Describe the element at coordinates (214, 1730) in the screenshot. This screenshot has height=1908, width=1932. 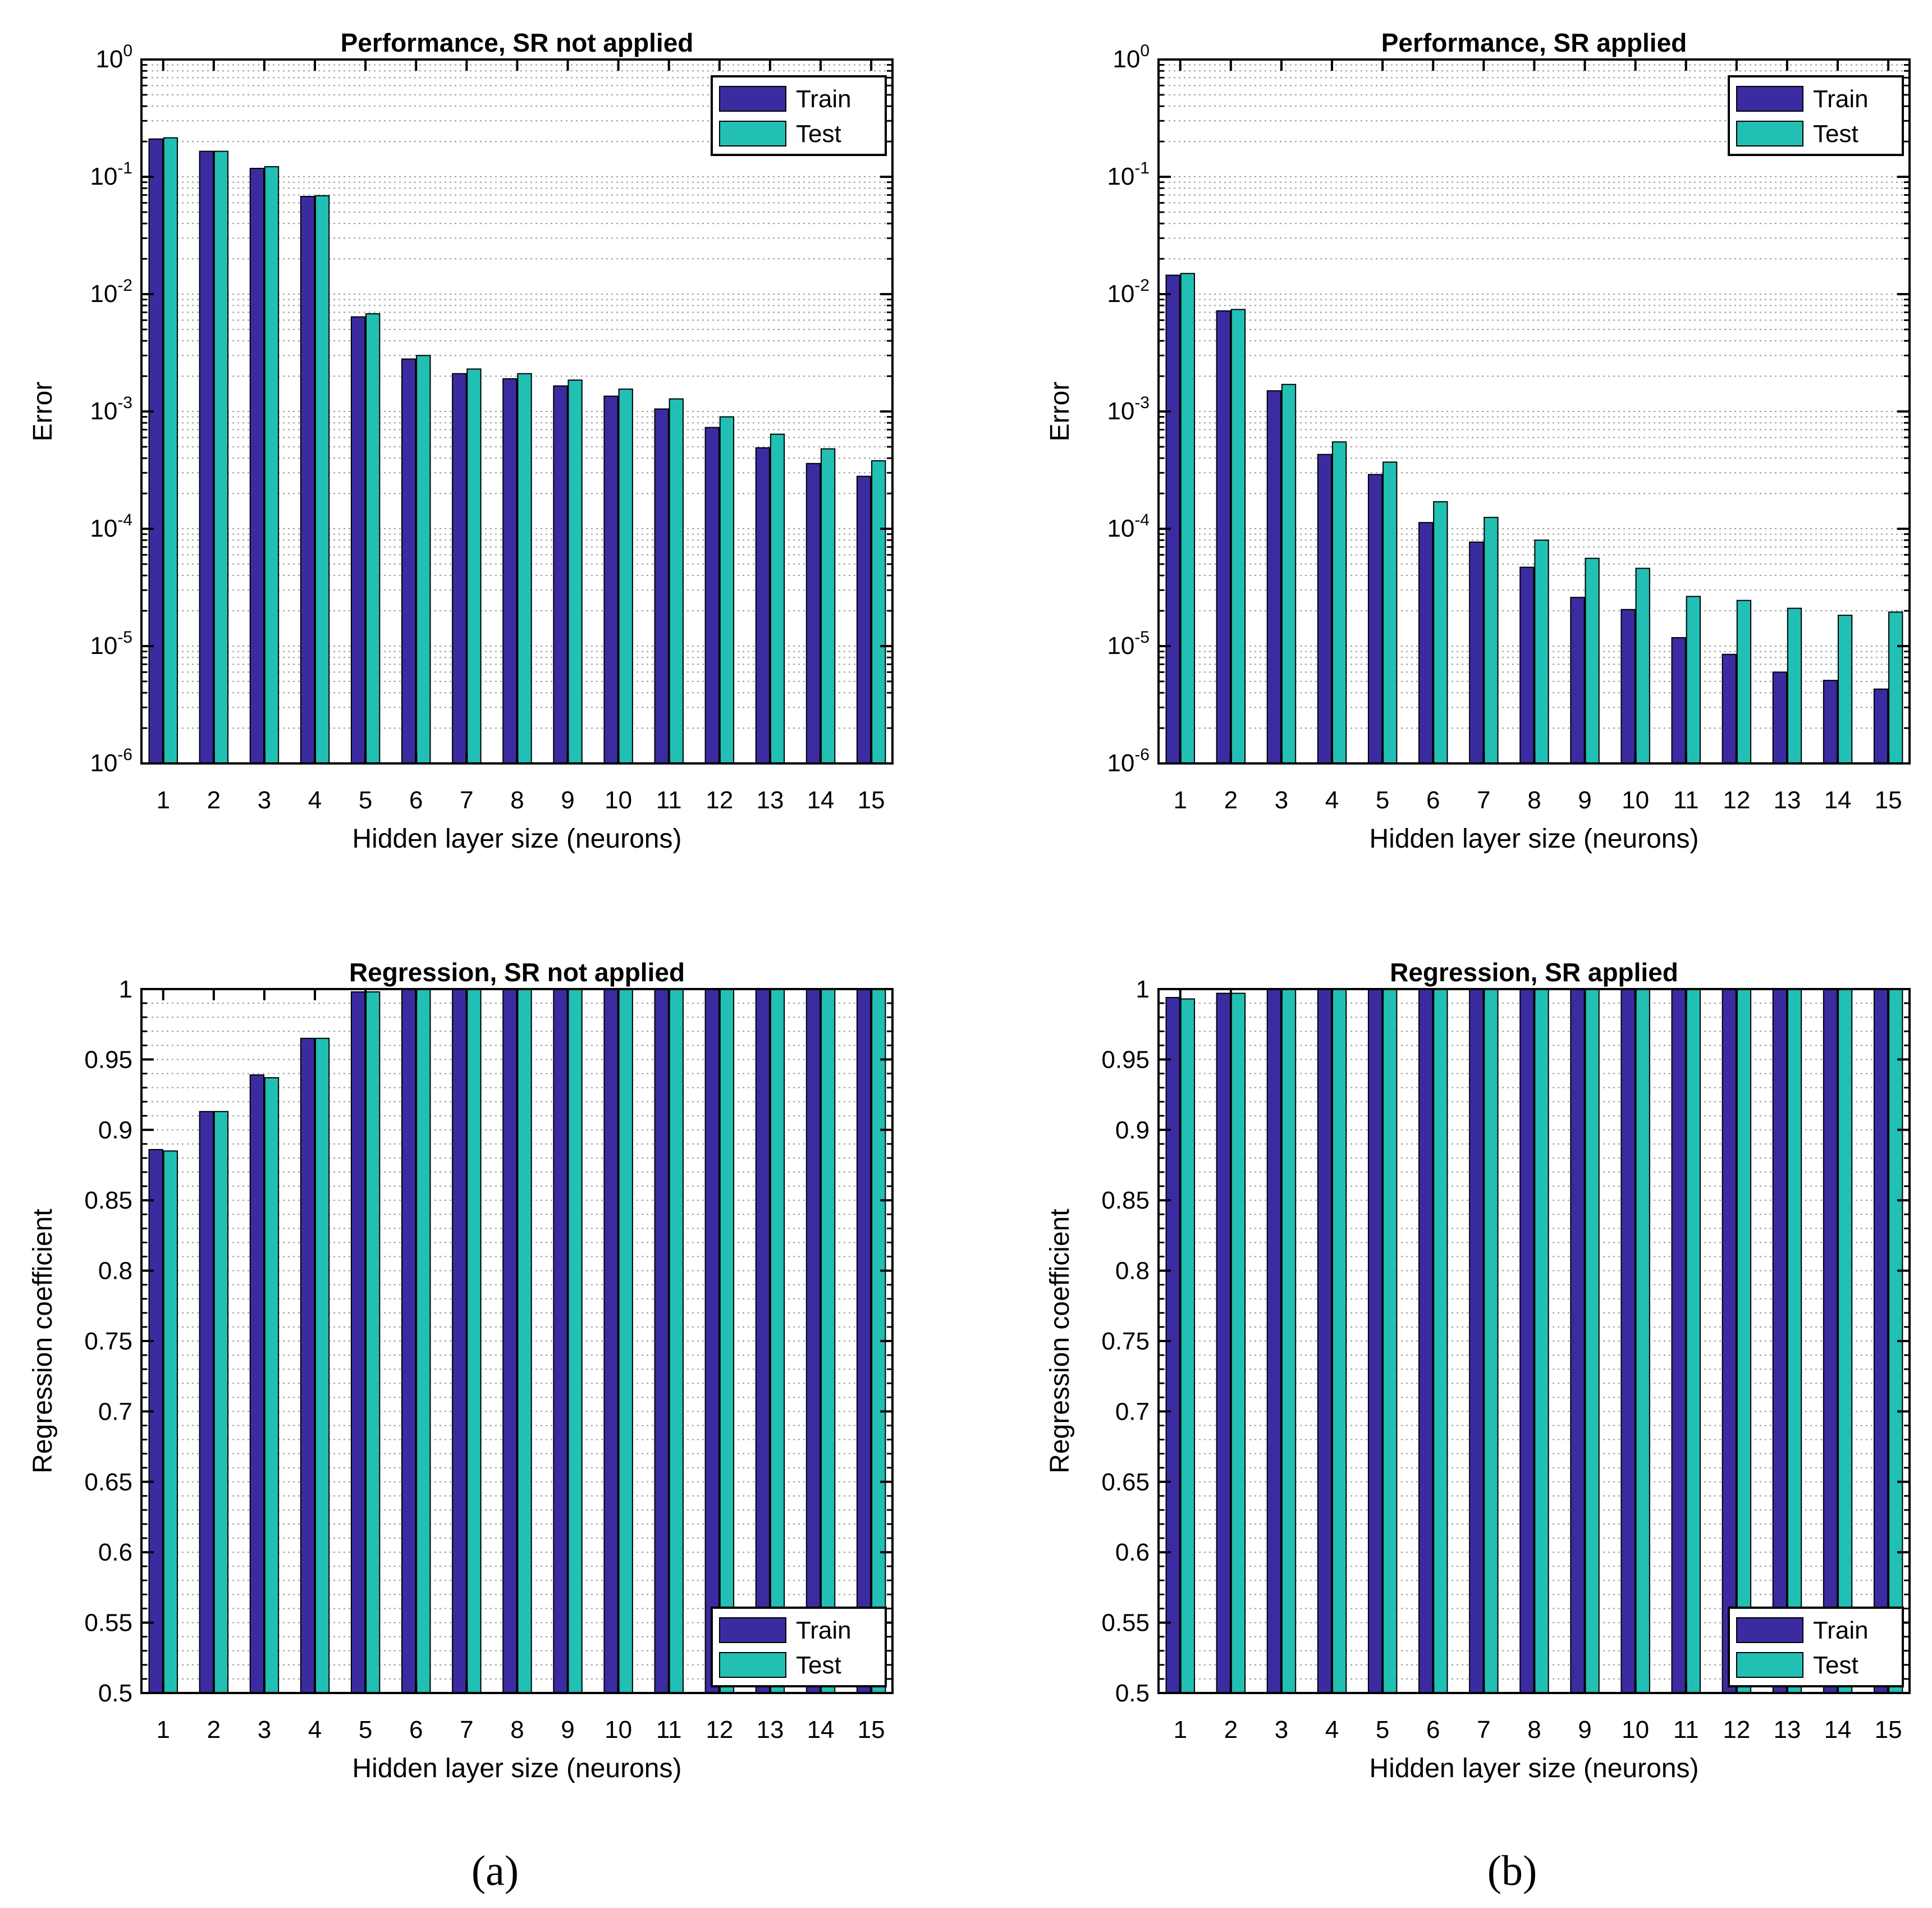
I see `x-tick-label: 2` at that location.